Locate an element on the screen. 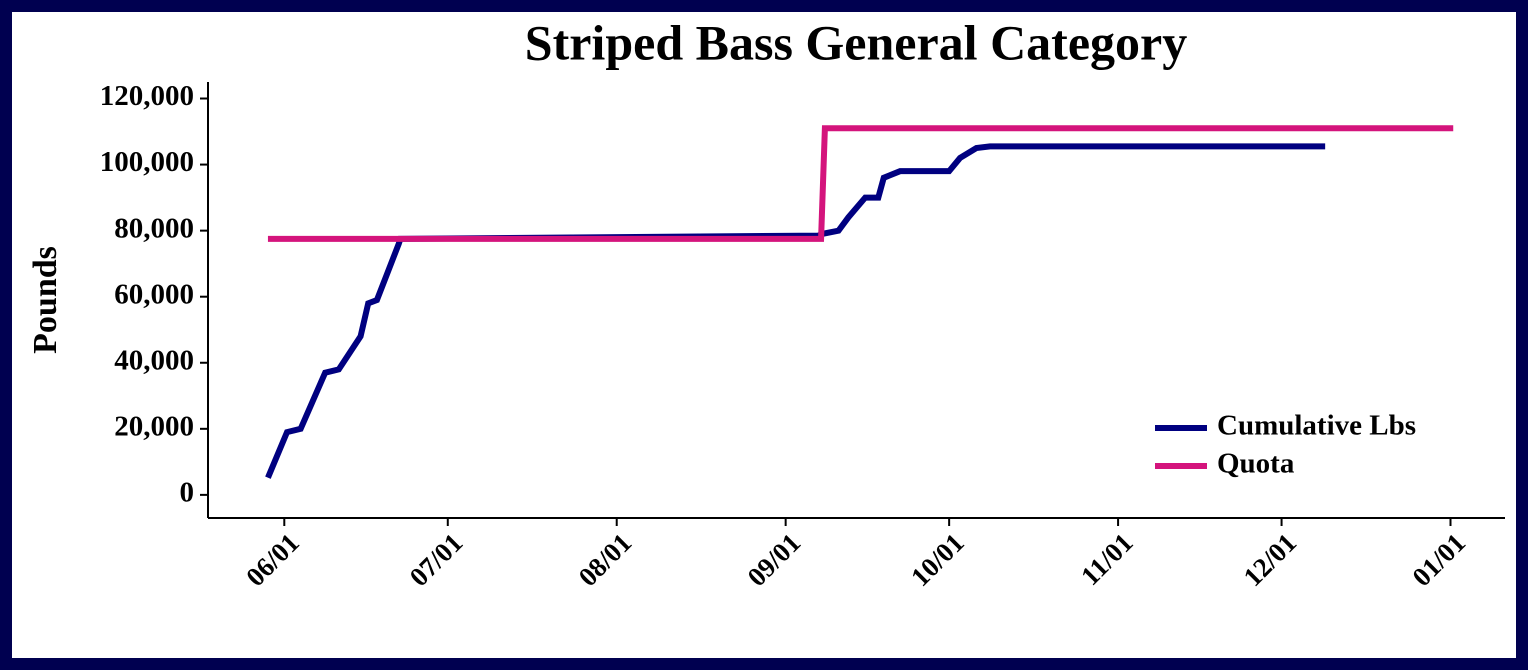  y-tick-label: 120,000 is located at coordinates (147, 96).